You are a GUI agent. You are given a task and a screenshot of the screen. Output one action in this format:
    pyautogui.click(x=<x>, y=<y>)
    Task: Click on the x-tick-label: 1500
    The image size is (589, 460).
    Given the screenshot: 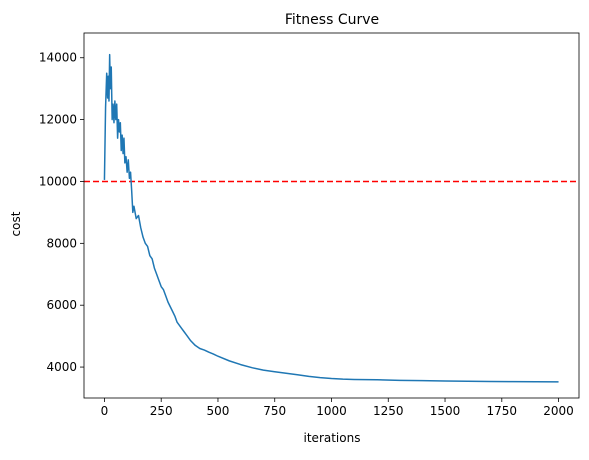 What is the action you would take?
    pyautogui.click(x=445, y=411)
    